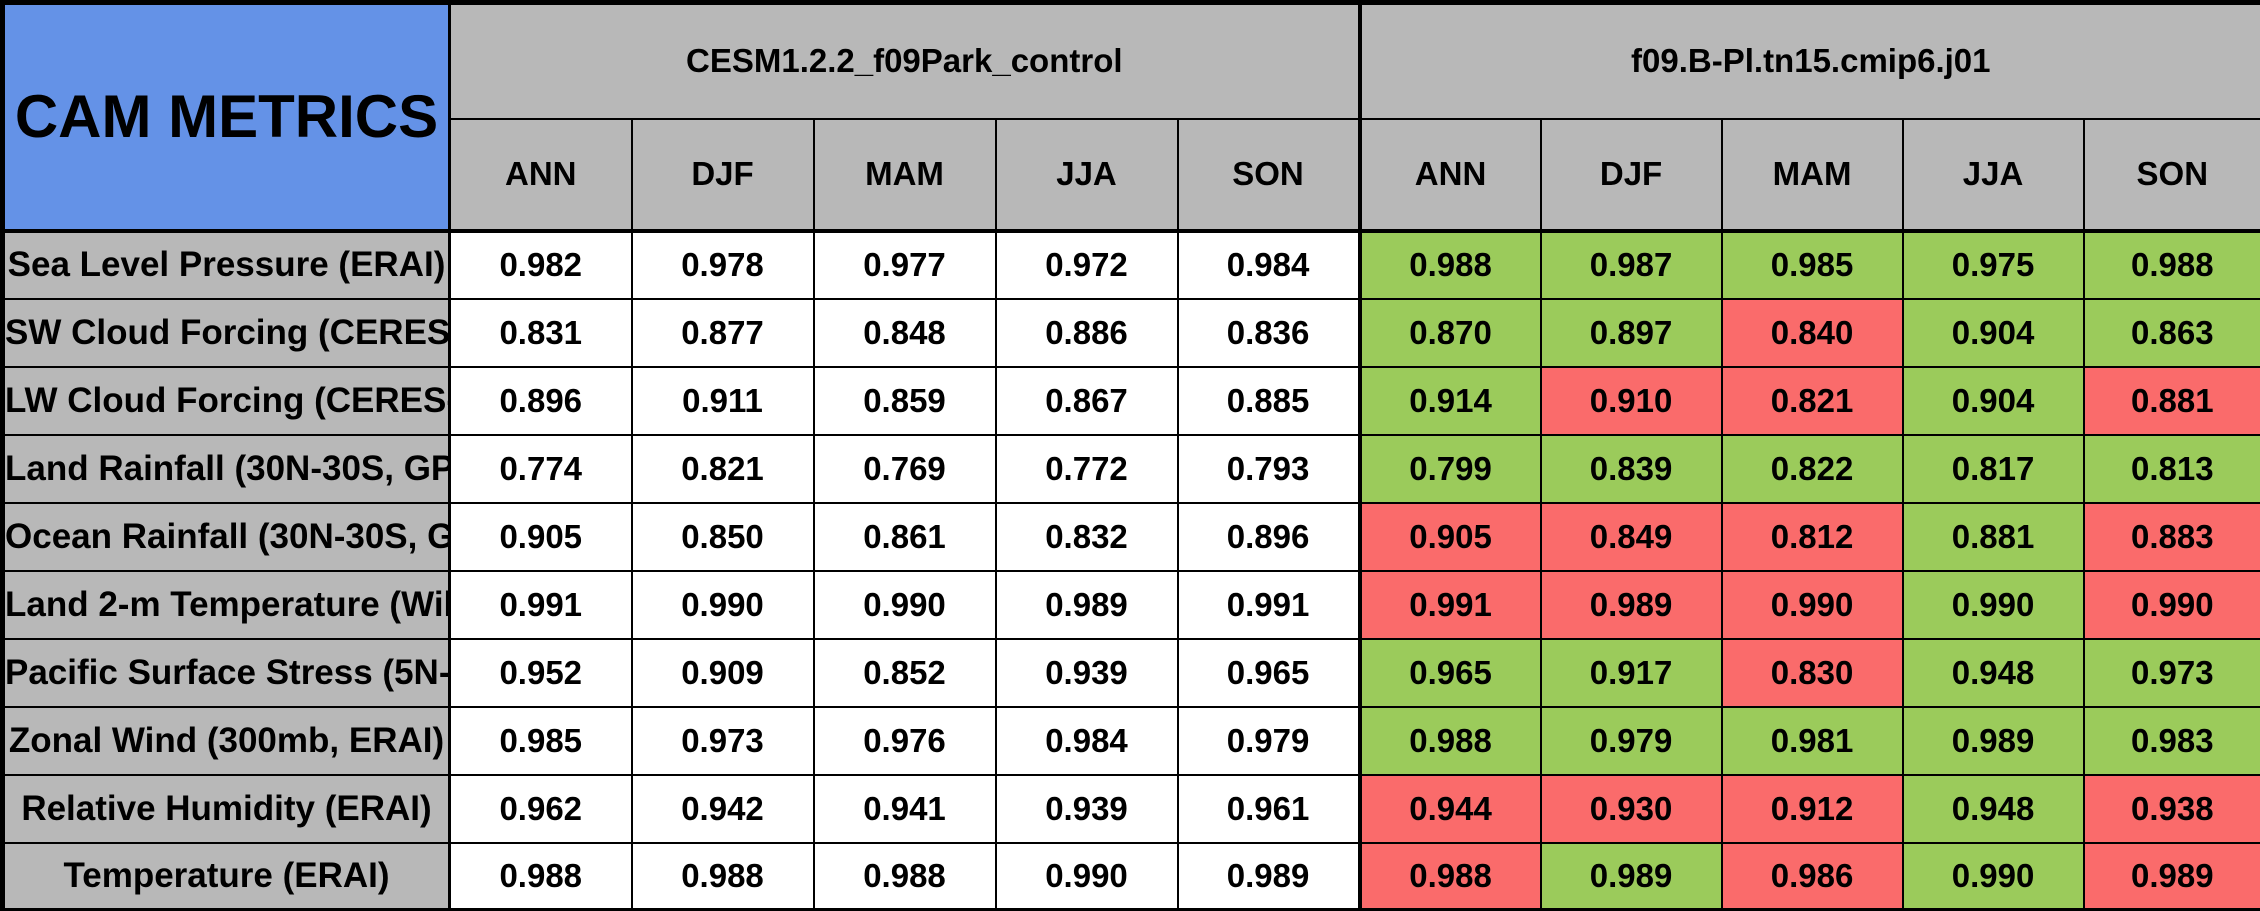  I want to click on value-cell: 0.867, so click(1086, 400).